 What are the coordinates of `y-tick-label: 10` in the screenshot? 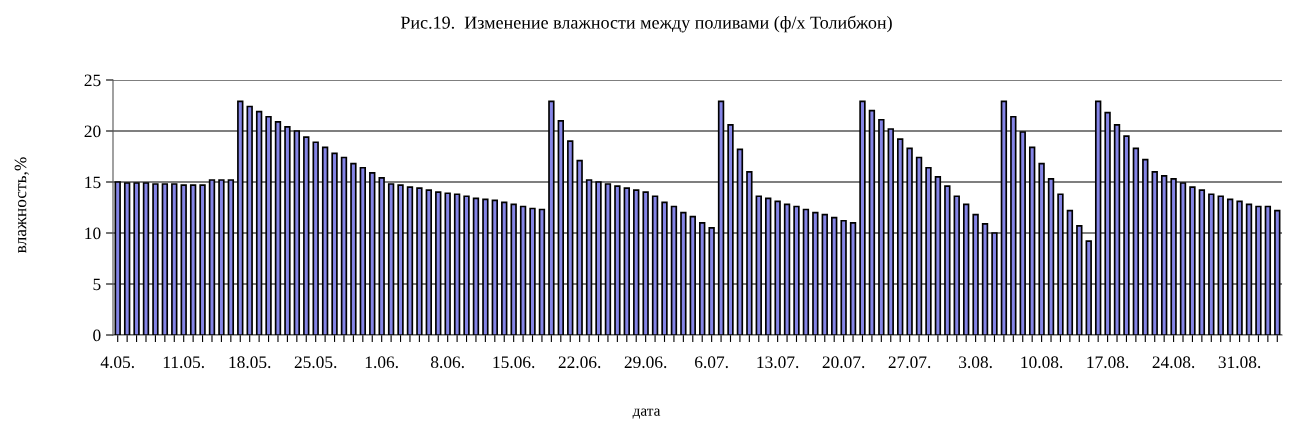 It's located at (93, 233).